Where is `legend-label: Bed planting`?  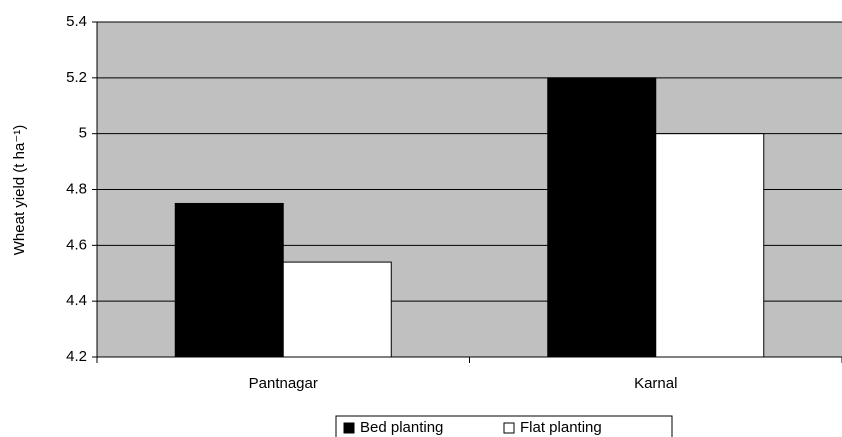 legend-label: Bed planting is located at coordinates (401, 427).